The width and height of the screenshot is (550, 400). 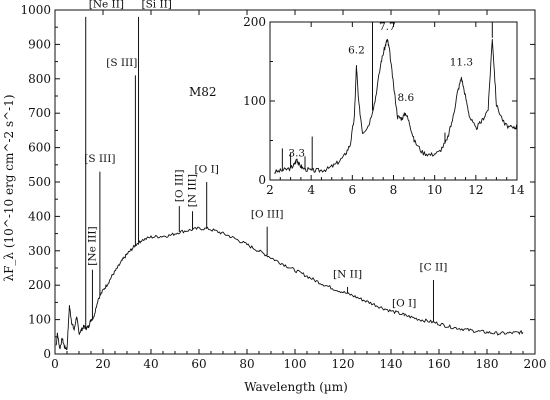 What do you see at coordinates (262, 180) in the screenshot?
I see `inset-y-tick-label: 0` at bounding box center [262, 180].